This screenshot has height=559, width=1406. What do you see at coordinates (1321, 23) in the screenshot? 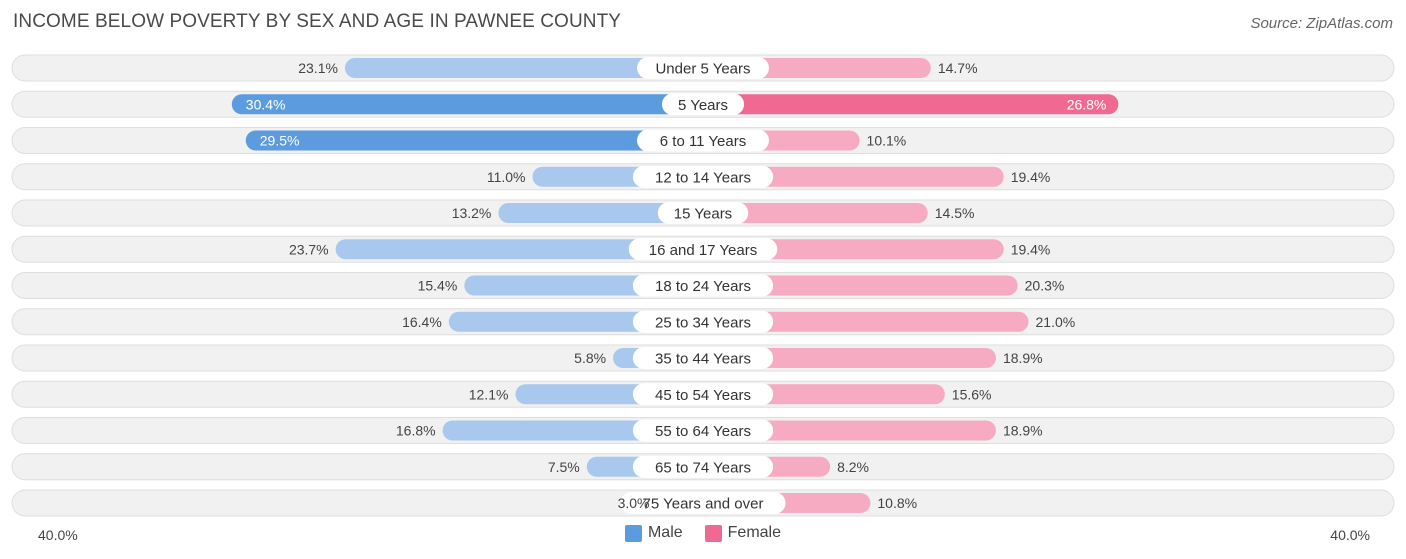
I see `source-label: Source: ZipAtlas.com` at bounding box center [1321, 23].